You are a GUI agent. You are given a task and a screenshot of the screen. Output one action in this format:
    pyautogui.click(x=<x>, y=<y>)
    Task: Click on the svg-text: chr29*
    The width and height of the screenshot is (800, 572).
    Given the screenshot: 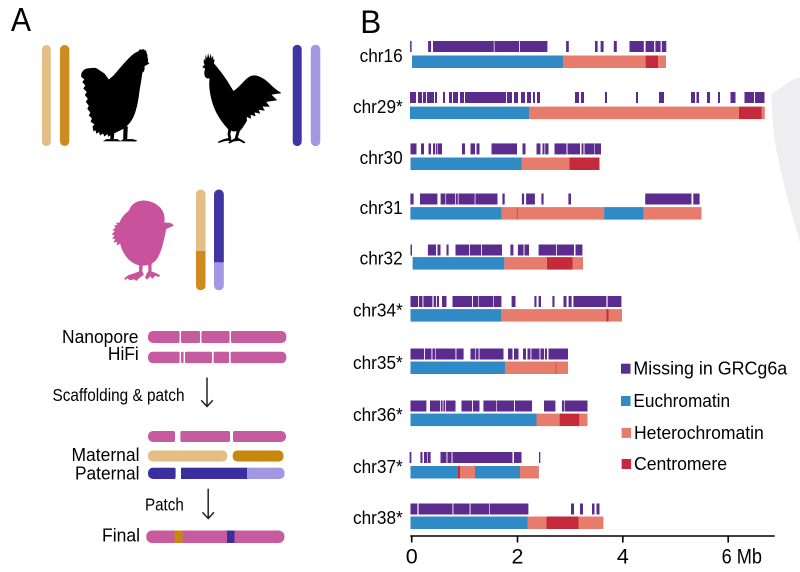 What is the action you would take?
    pyautogui.click(x=378, y=106)
    